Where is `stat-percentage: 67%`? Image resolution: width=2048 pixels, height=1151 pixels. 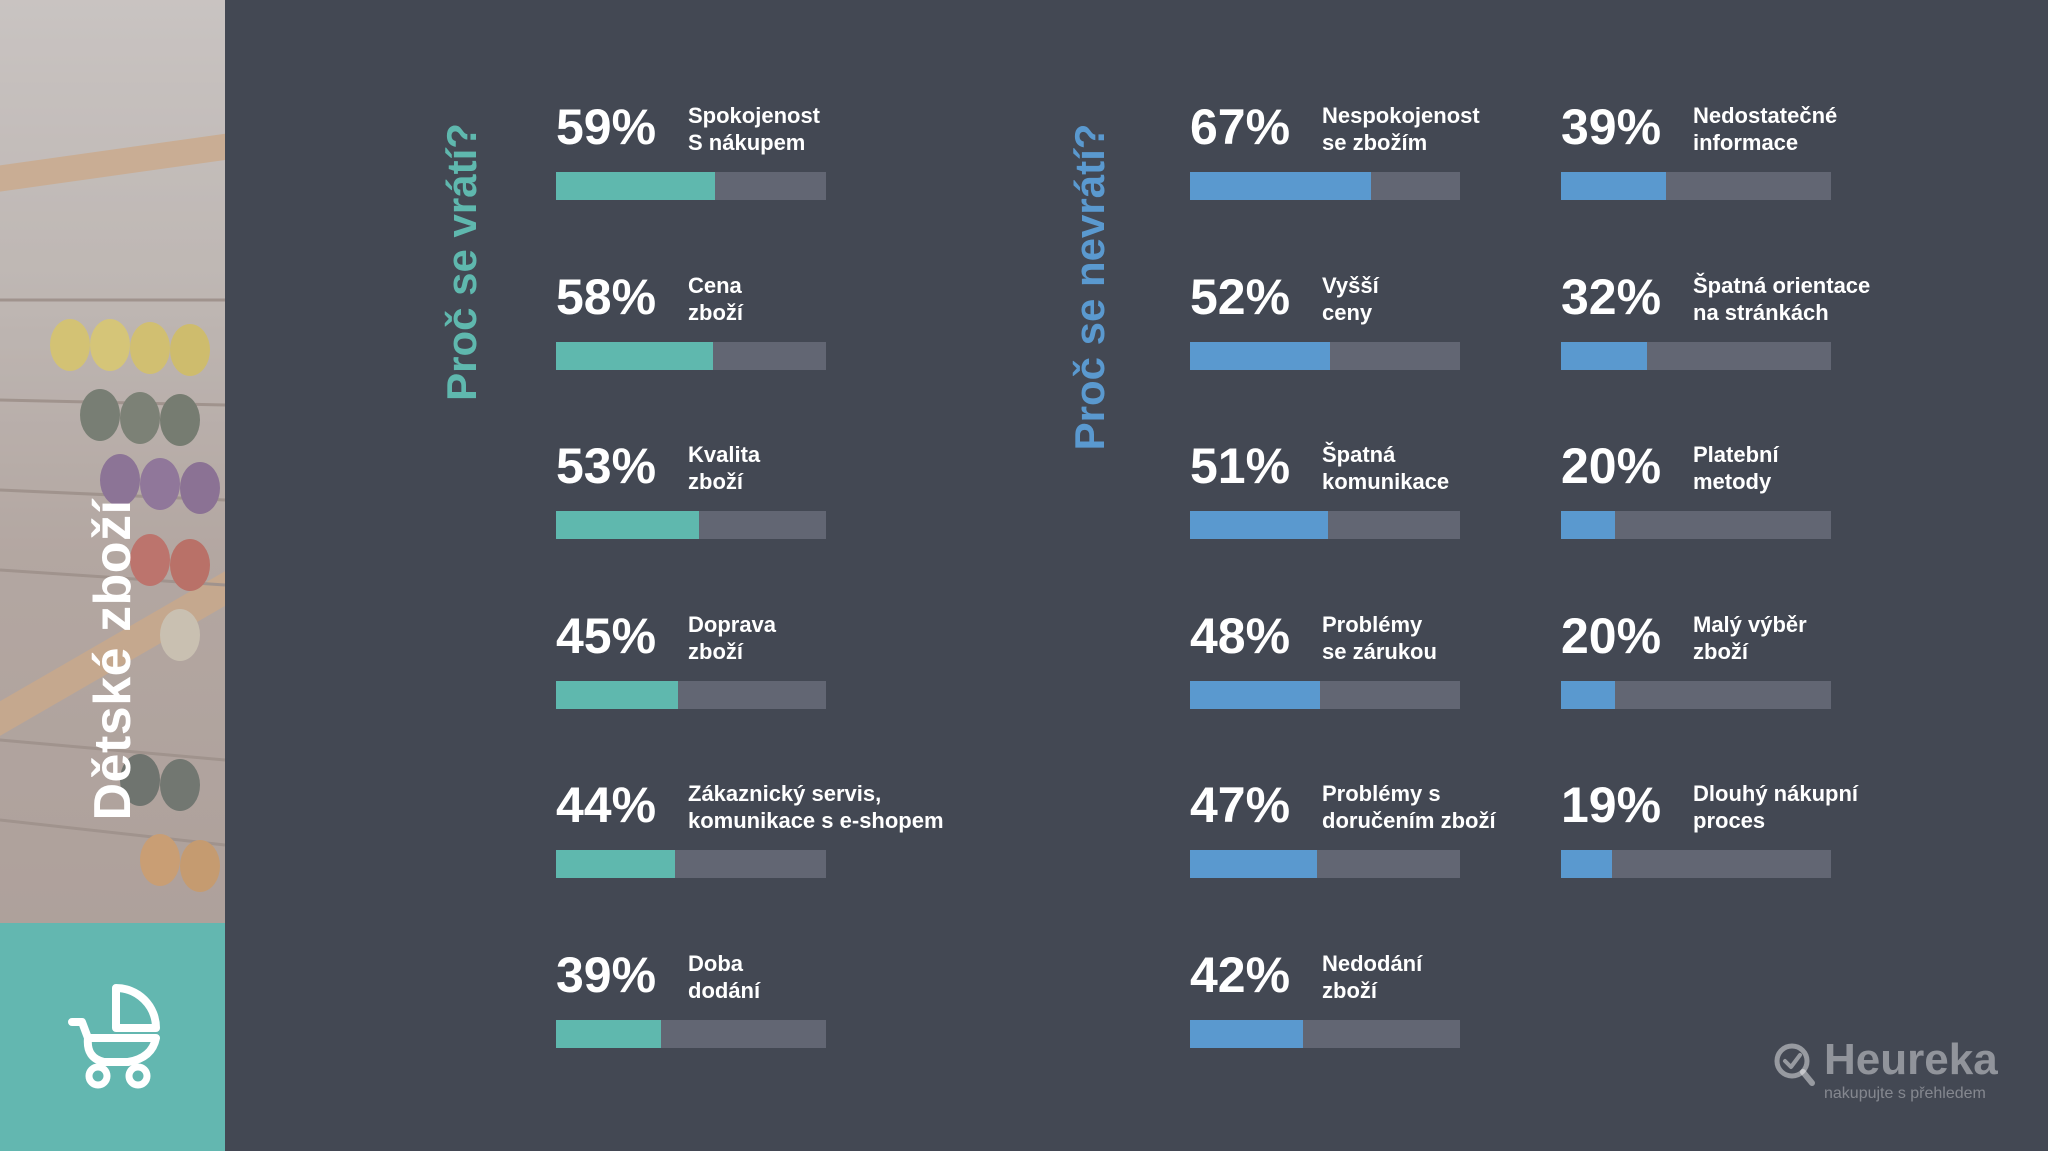
stat-percentage: 67% is located at coordinates (1240, 127).